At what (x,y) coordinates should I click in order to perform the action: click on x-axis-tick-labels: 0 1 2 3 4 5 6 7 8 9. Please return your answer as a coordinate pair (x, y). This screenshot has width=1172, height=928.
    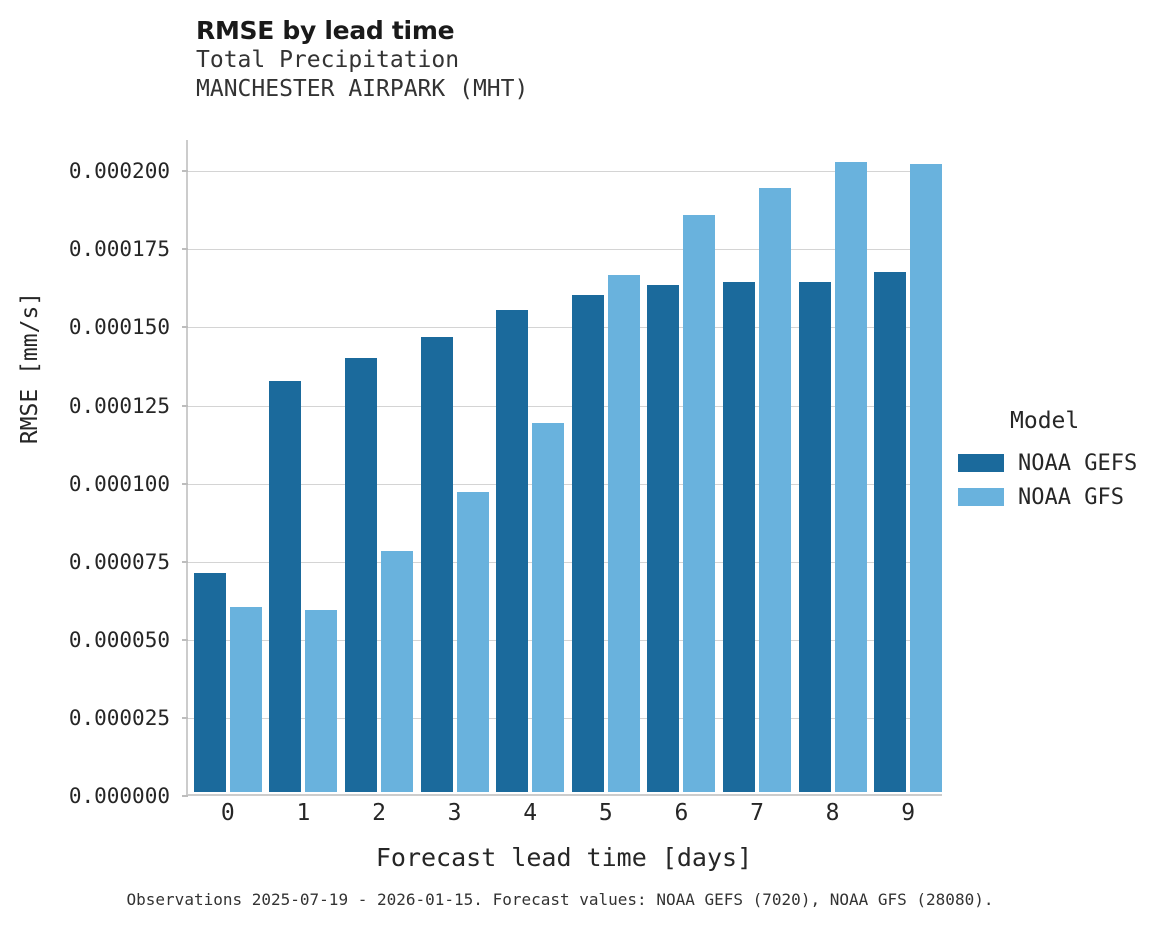
    Looking at the image, I should click on (565, 817).